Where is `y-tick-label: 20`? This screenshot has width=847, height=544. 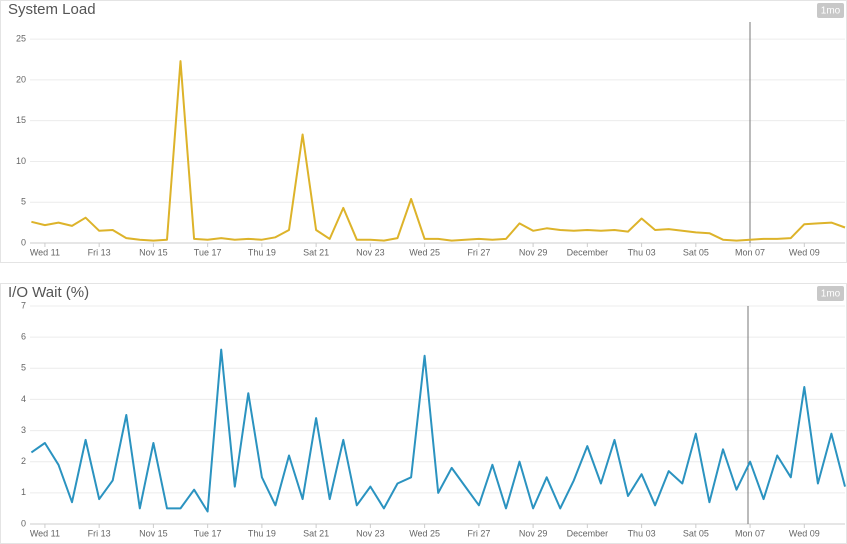 y-tick-label: 20 is located at coordinates (21, 79).